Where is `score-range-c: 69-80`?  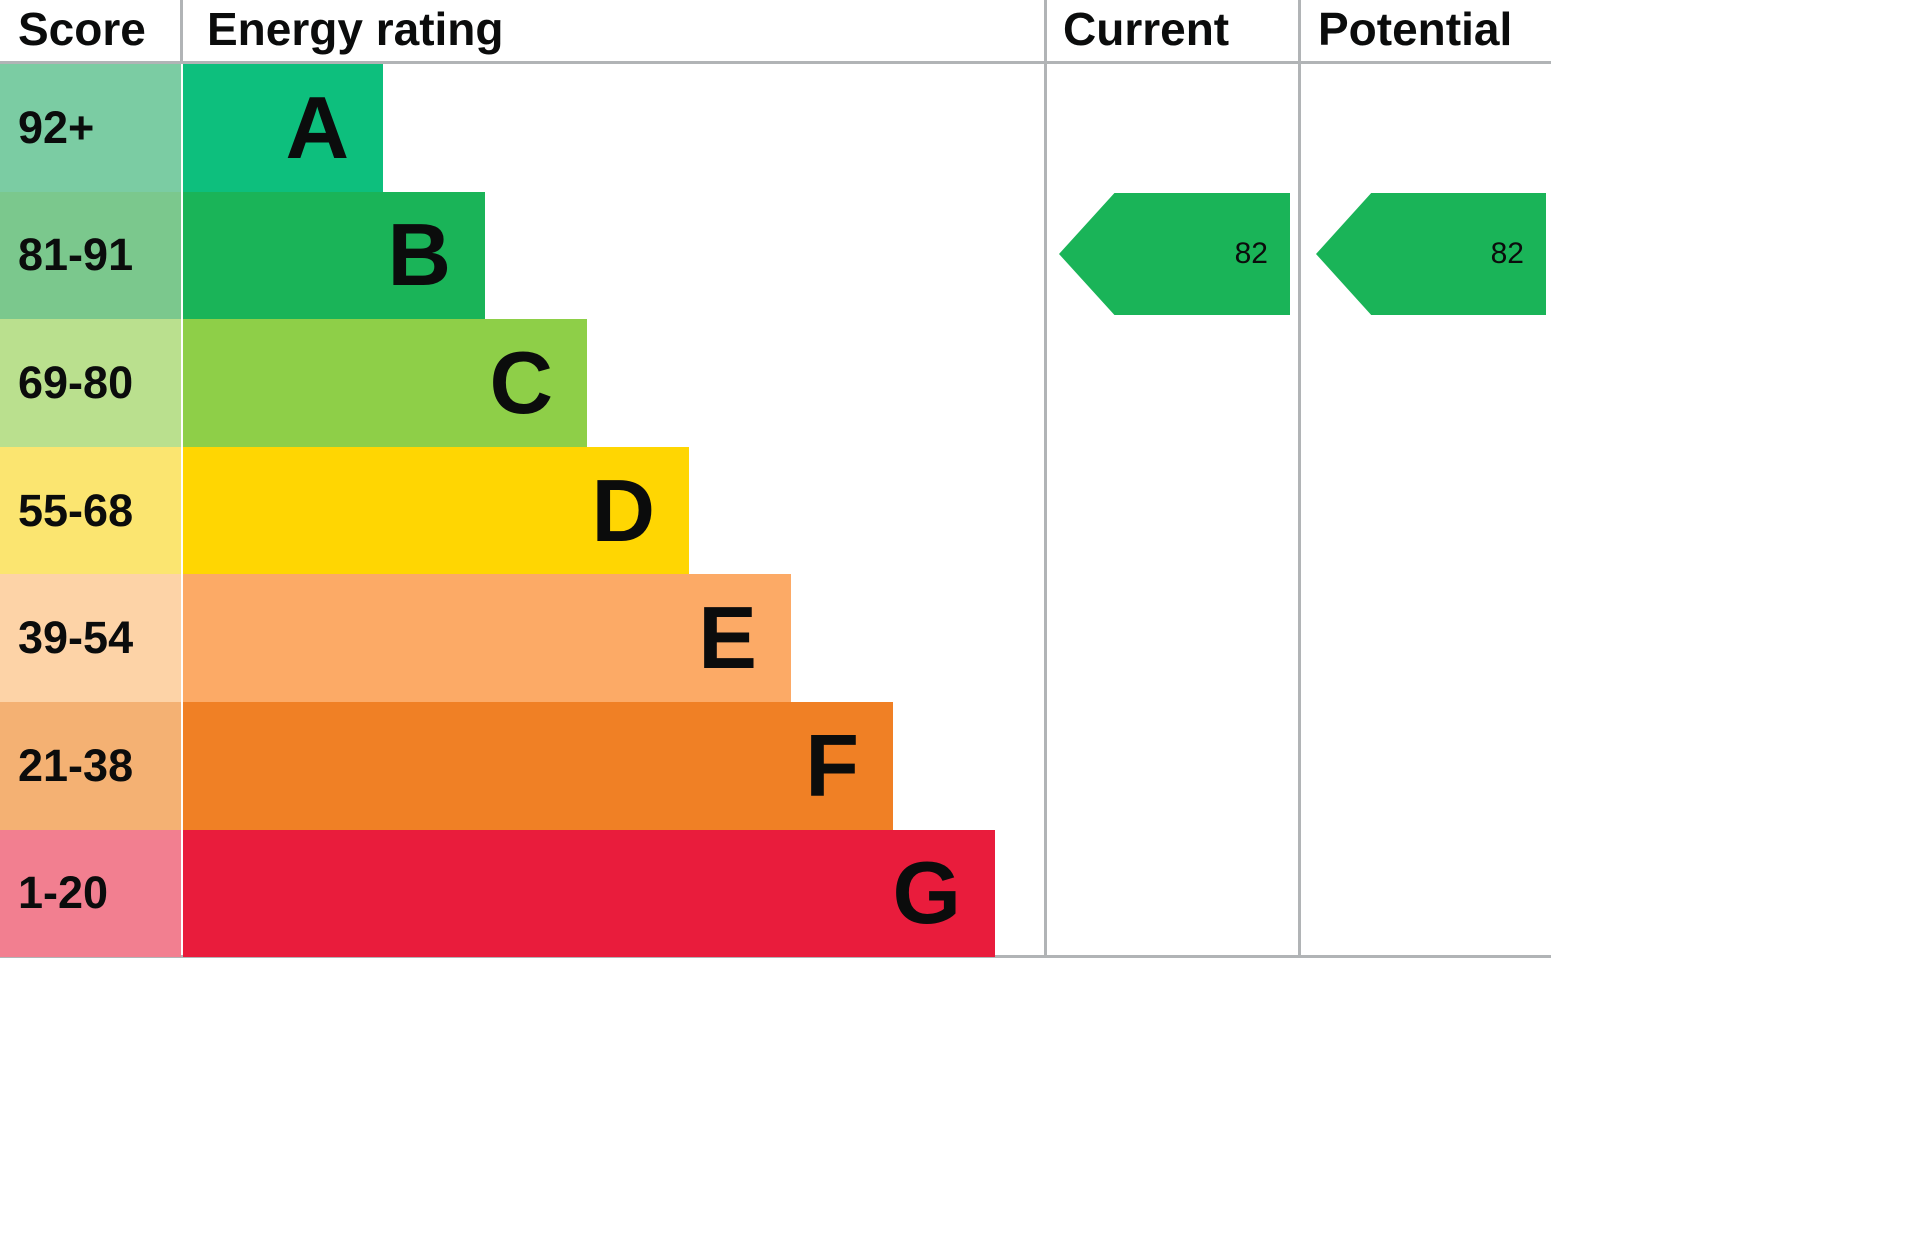 score-range-c: 69-80 is located at coordinates (90, 383).